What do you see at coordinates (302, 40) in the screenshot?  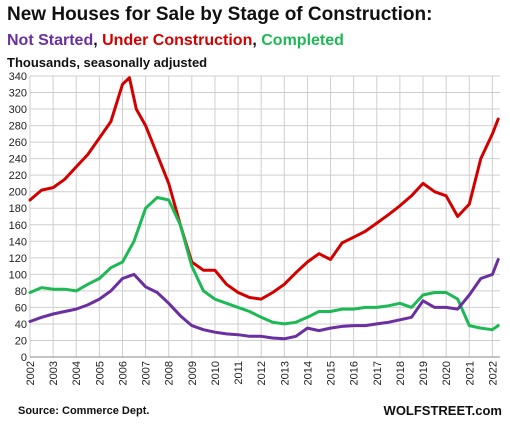 I see `legend-entry: Completed` at bounding box center [302, 40].